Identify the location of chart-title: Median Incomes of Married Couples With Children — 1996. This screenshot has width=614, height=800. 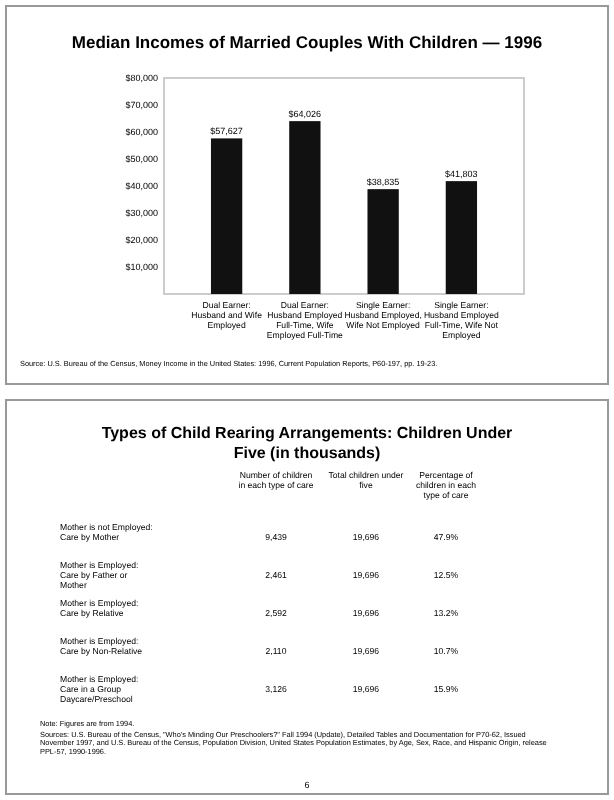
(307, 42).